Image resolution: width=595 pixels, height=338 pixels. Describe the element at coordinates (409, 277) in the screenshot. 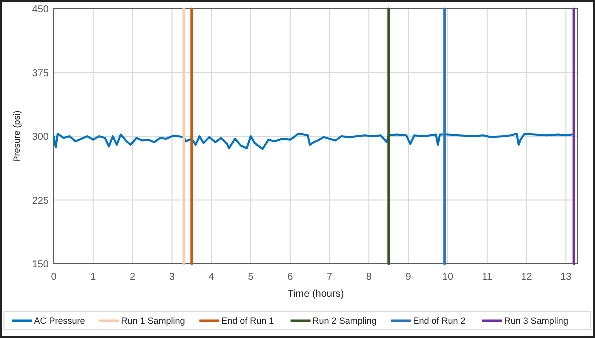

I see `x-tick-label: 9` at that location.